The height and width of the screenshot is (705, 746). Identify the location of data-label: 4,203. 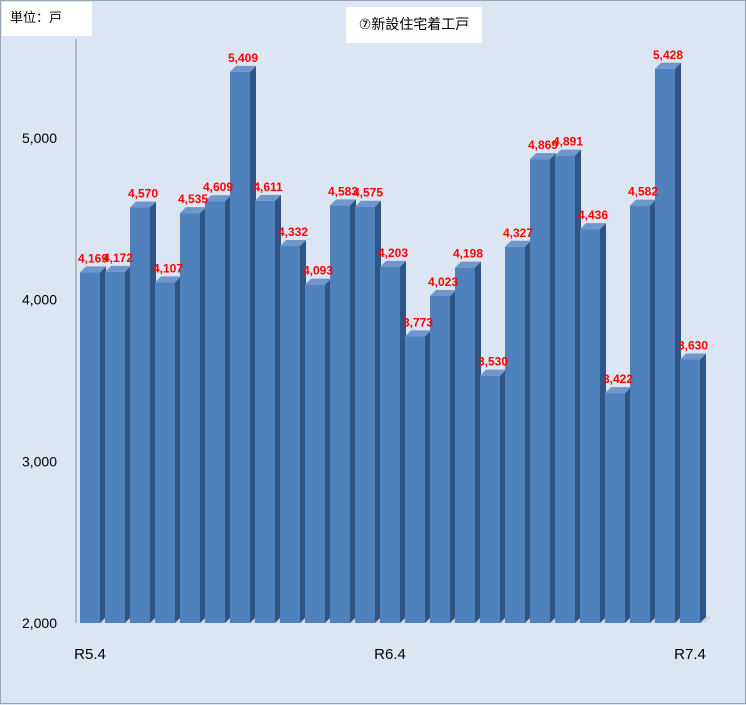
(393, 253).